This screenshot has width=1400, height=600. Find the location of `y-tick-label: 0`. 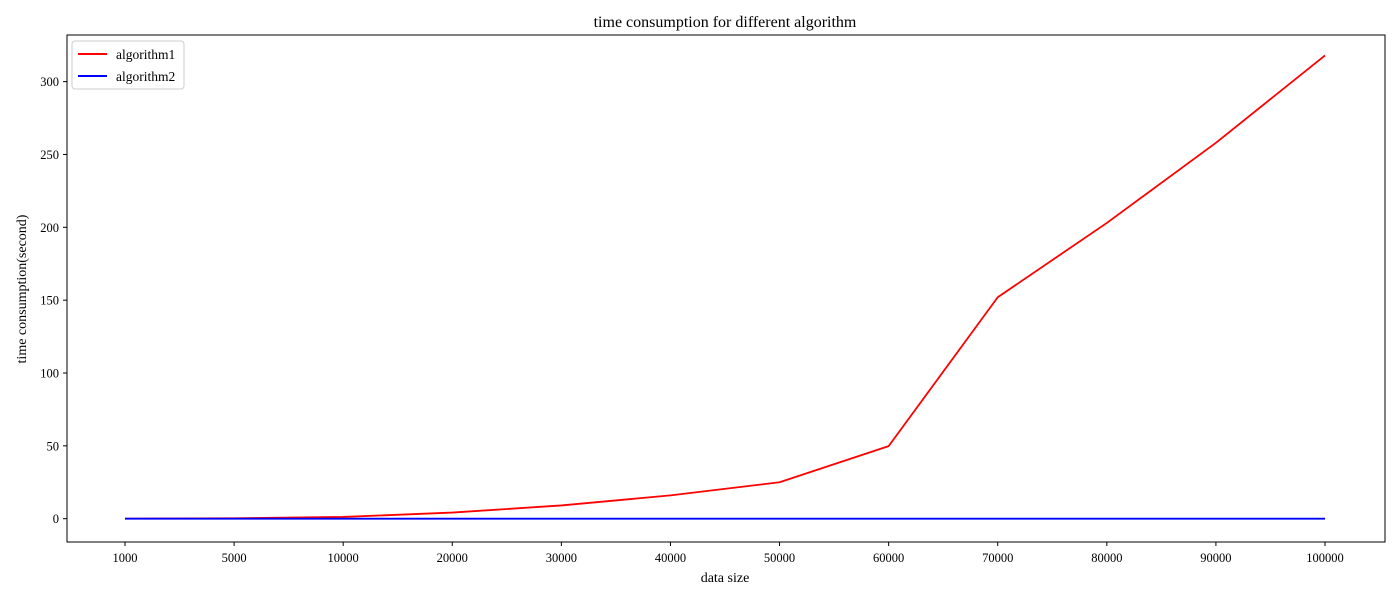

y-tick-label: 0 is located at coordinates (56, 519).